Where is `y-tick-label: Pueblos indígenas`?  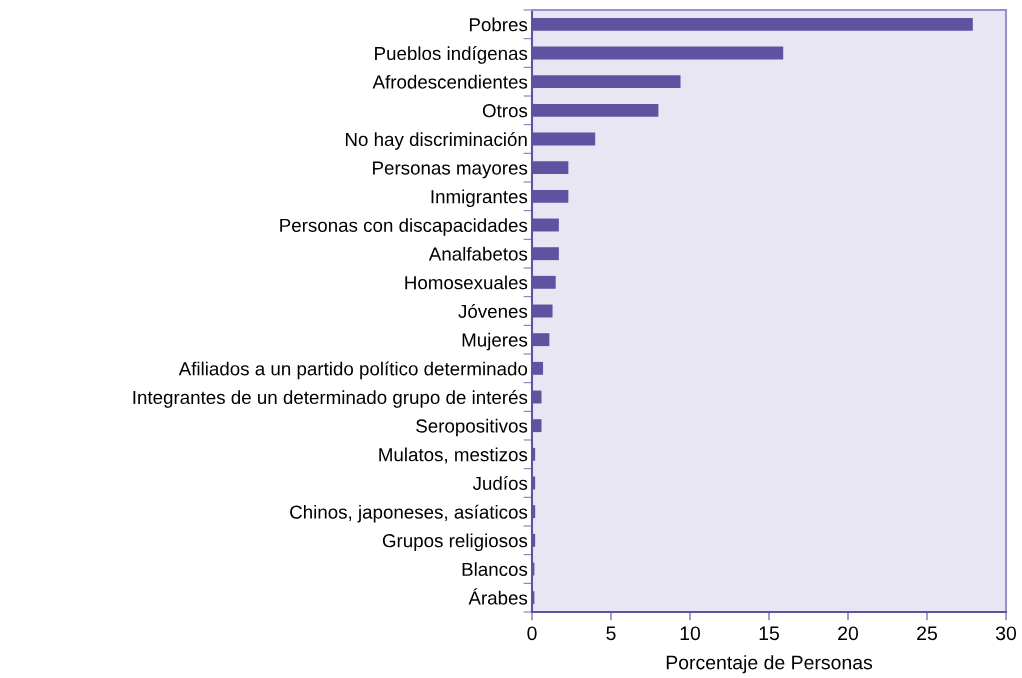 y-tick-label: Pueblos indígenas is located at coordinates (451, 55).